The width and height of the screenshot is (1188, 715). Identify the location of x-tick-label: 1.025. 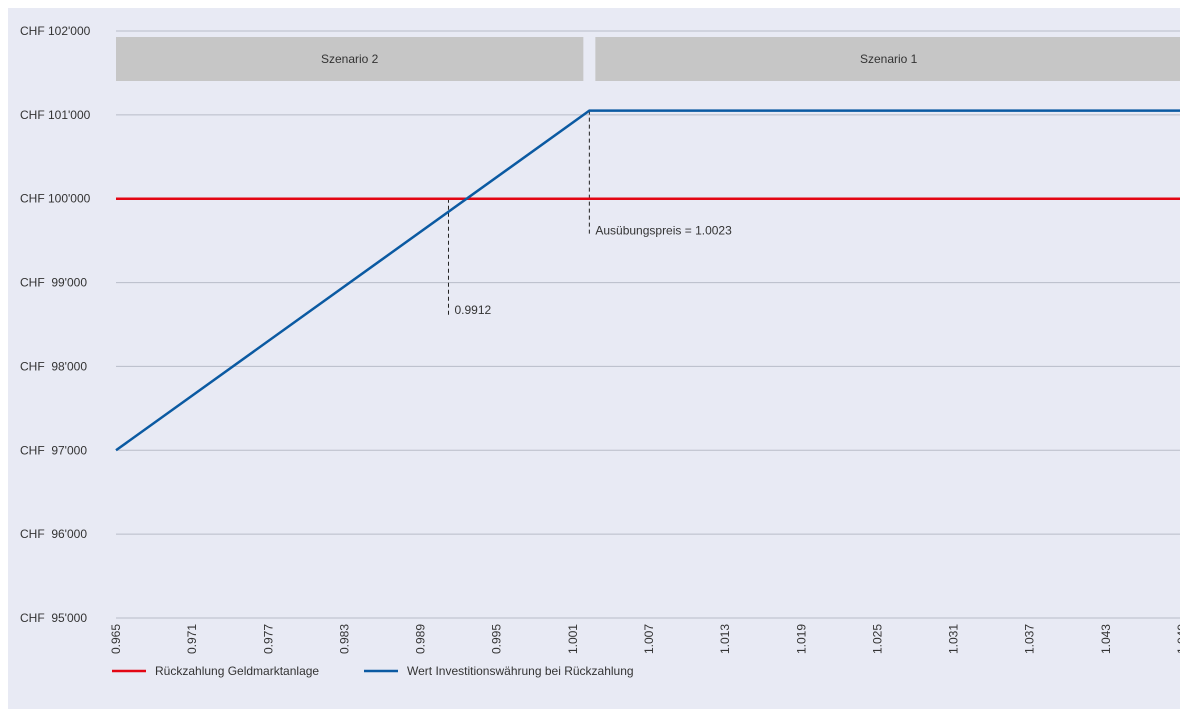
(877, 639).